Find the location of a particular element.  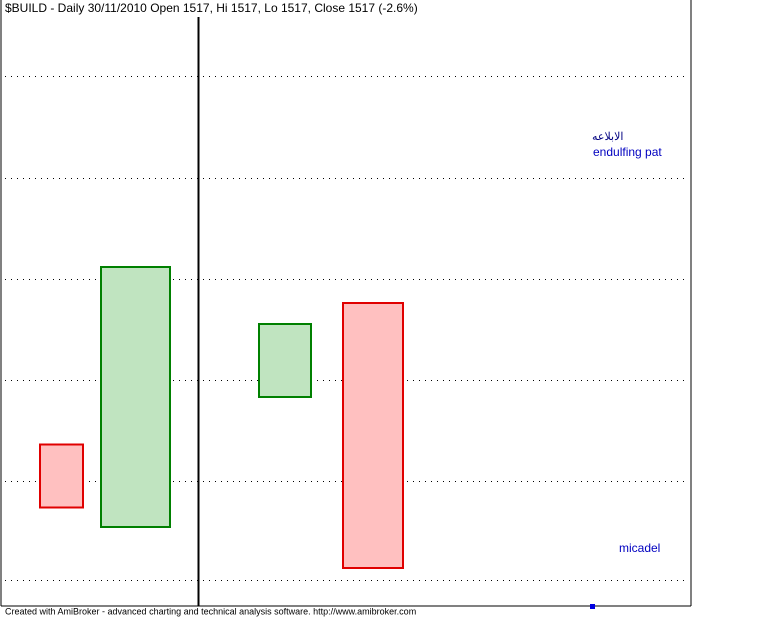

annotation: micadel is located at coordinates (639, 548).